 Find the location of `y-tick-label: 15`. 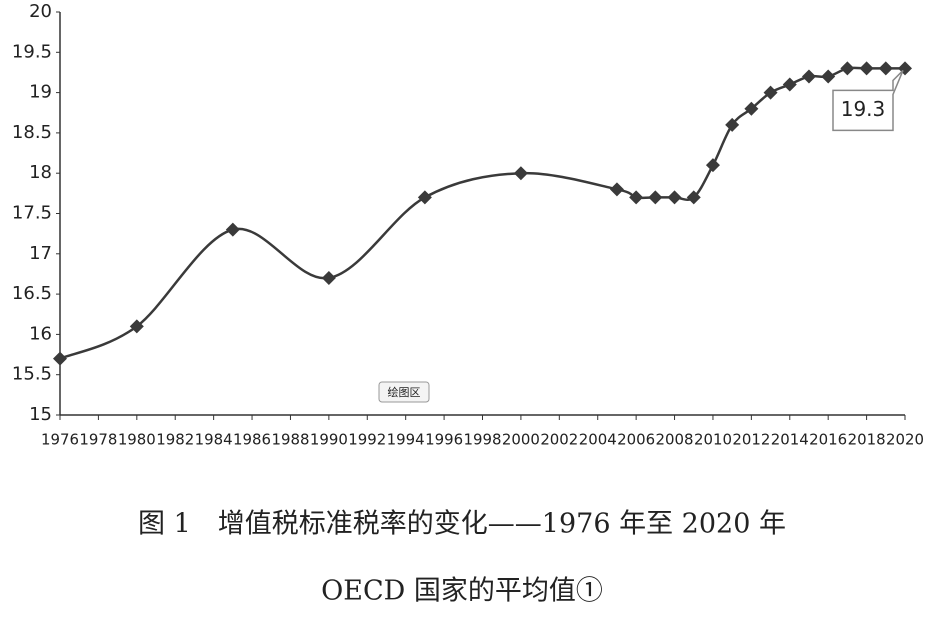

y-tick-label: 15 is located at coordinates (40, 414).